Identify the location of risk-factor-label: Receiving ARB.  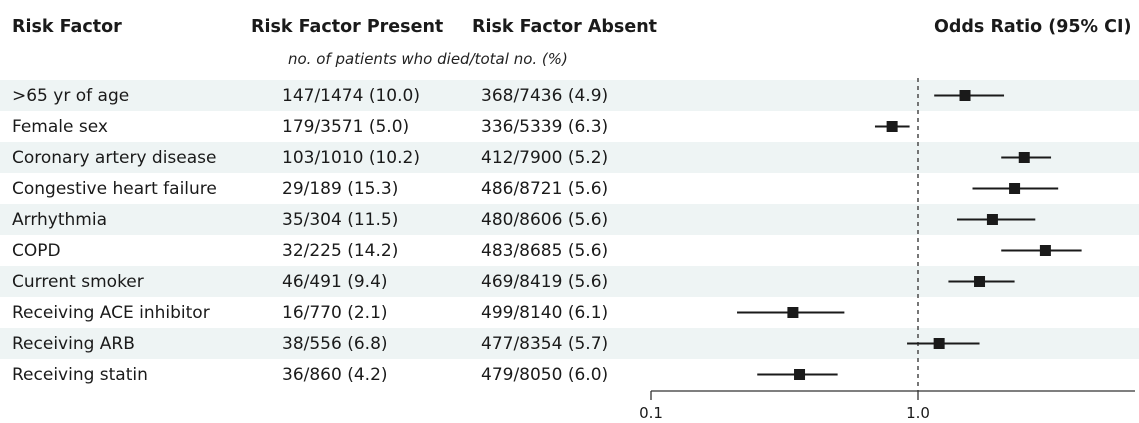
(73, 344).